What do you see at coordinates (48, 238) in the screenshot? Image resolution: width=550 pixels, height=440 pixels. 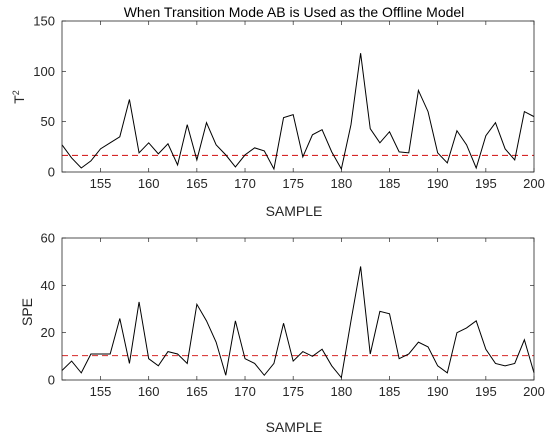 I see `spe-y-tick-label-60: 60` at bounding box center [48, 238].